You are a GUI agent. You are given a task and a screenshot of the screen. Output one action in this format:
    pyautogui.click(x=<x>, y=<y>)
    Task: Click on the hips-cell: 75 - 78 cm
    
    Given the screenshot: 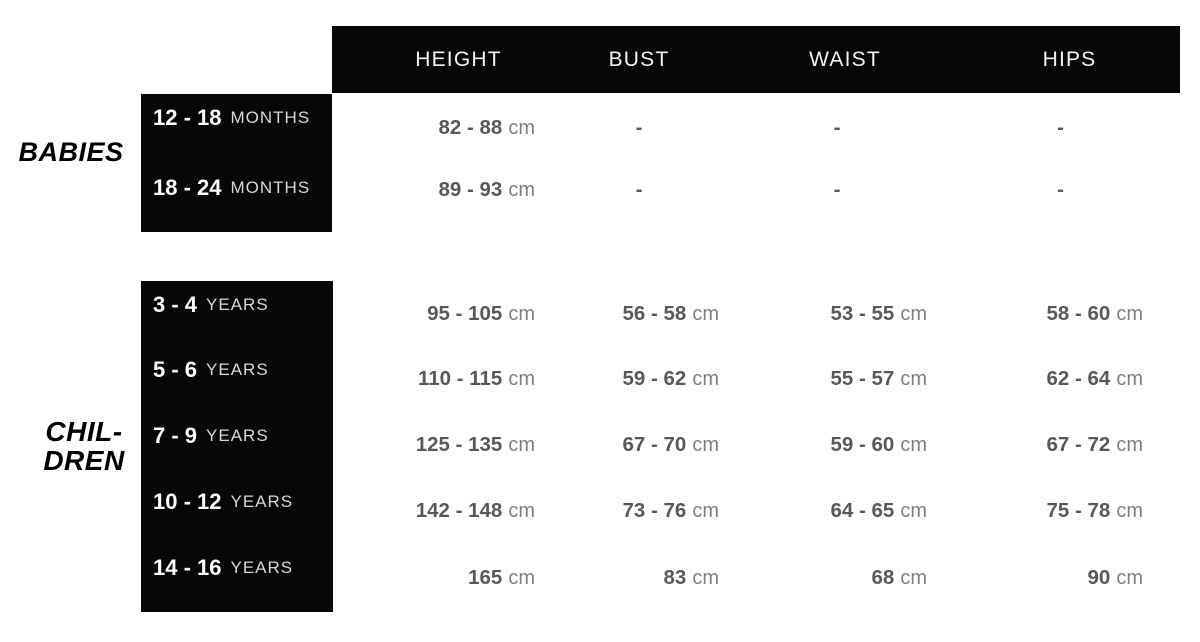 What is the action you would take?
    pyautogui.click(x=1060, y=512)
    